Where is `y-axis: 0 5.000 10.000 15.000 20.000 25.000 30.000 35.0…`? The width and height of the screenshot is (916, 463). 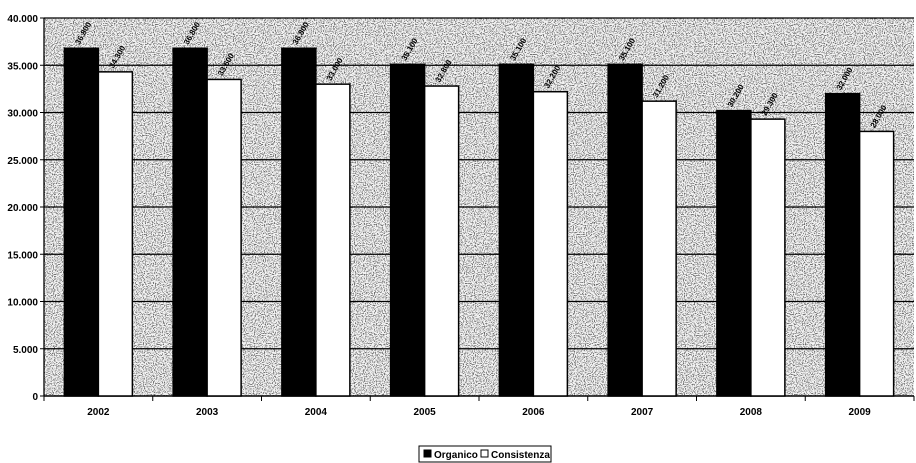 y-axis: 0 5.000 10.000 15.000 20.000 25.000 30.000 35.0… is located at coordinates (26, 208).